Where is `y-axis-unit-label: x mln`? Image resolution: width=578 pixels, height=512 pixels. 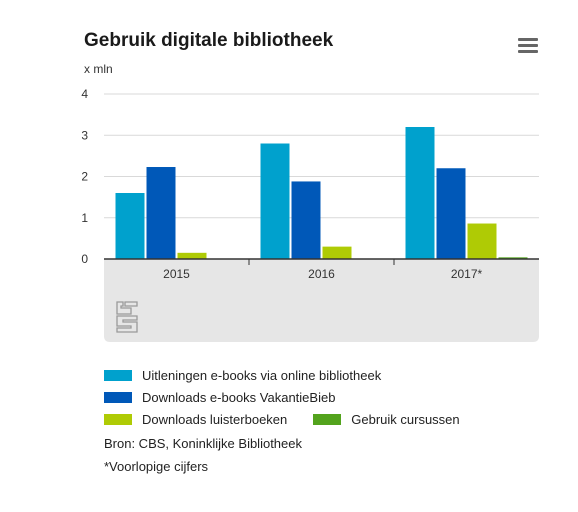
y-axis-unit-label: x mln is located at coordinates (98, 69).